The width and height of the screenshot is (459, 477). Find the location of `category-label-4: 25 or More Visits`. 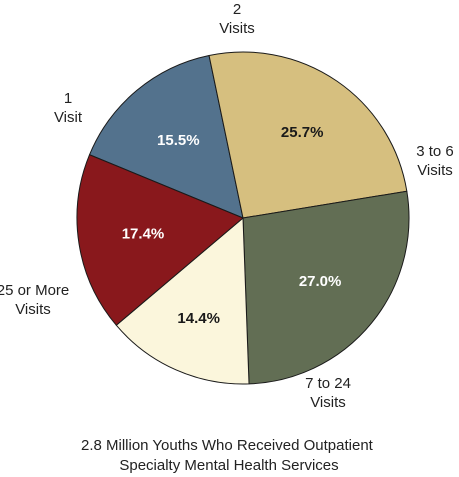

category-label-4: 25 or More Visits is located at coordinates (34, 300).